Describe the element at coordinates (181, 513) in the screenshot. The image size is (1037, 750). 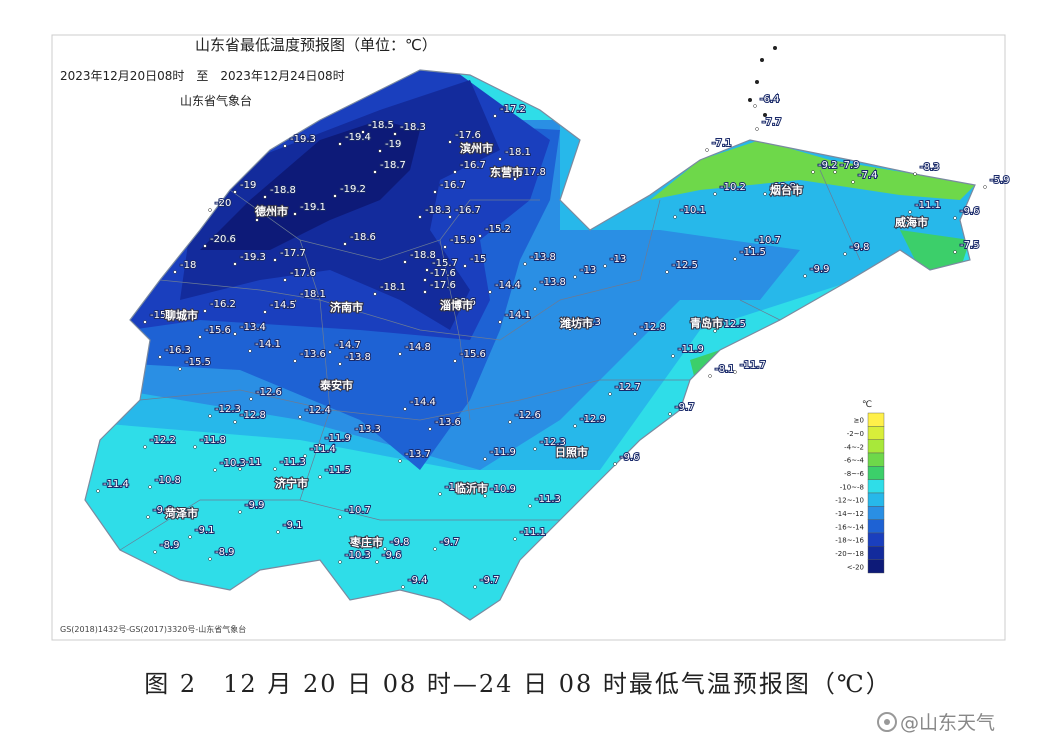
I see `city-name: 菏泽市` at that location.